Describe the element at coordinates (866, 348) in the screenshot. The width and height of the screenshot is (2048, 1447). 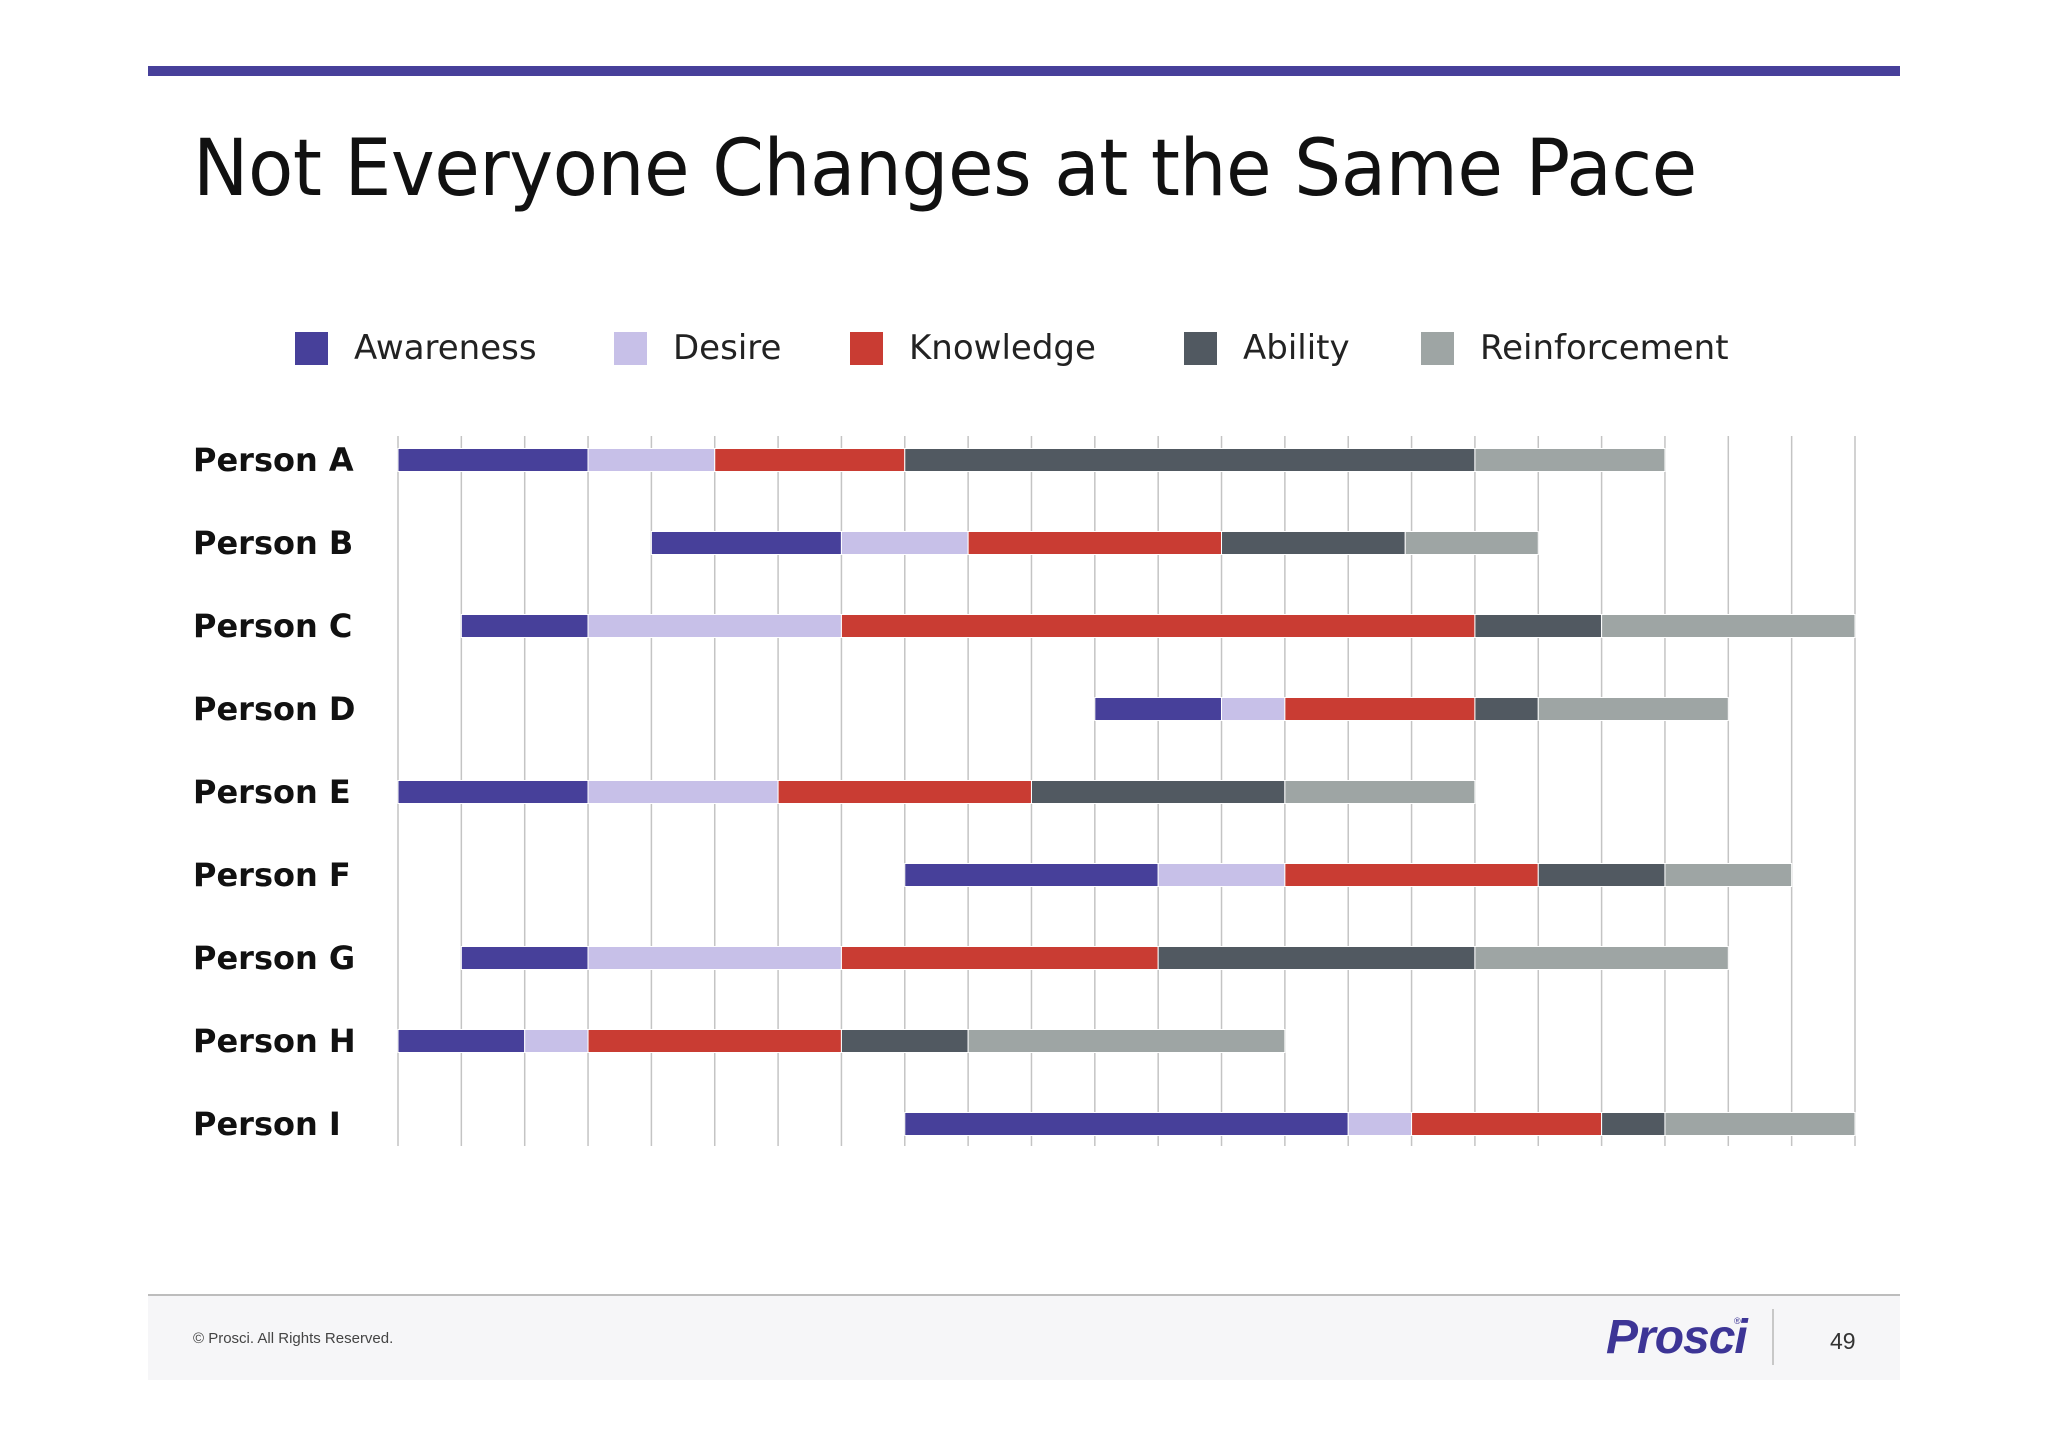
I see `legend-swatch-knowledge` at that location.